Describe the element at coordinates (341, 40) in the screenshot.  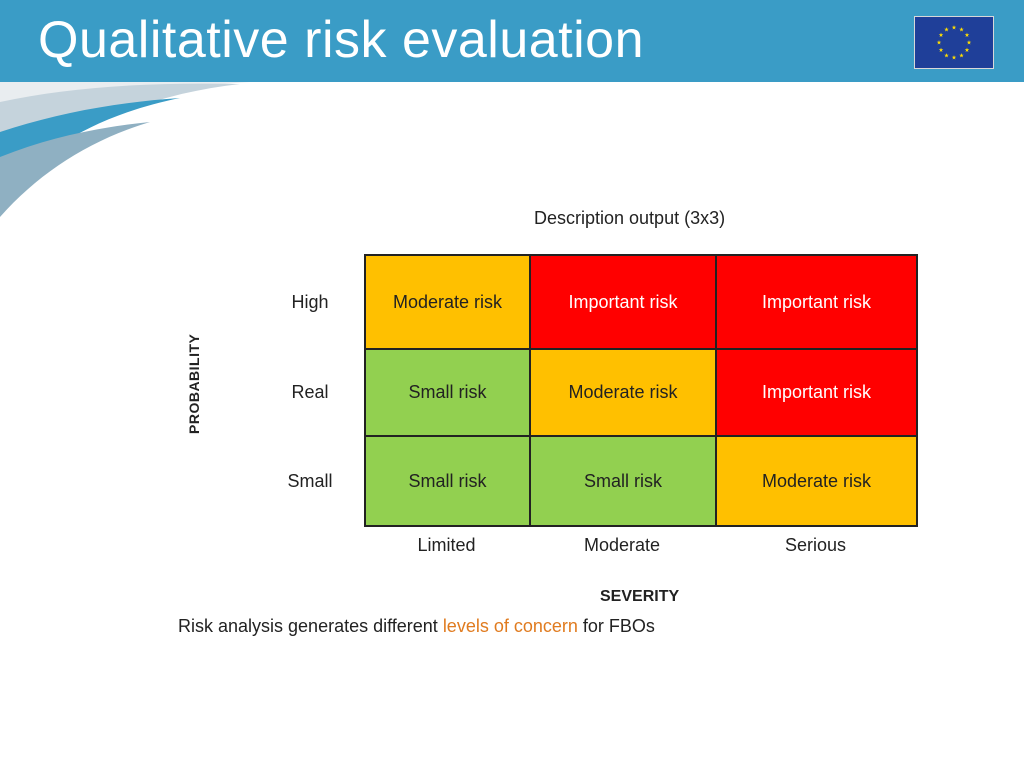
I see `slide-title: Qualitative risk evaluation` at that location.